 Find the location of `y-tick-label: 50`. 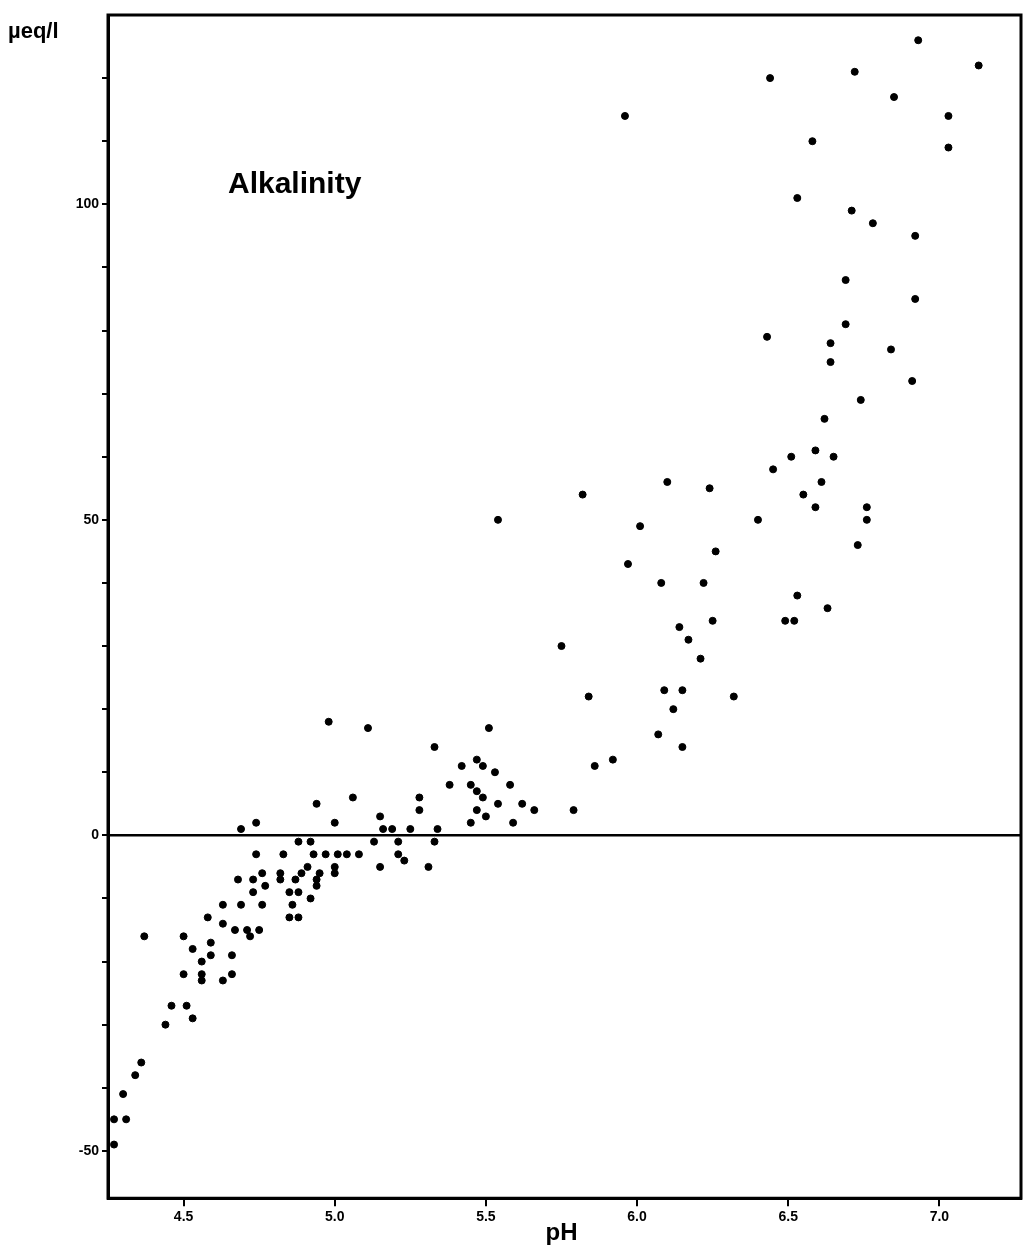

y-tick-label: 50 is located at coordinates (91, 518).